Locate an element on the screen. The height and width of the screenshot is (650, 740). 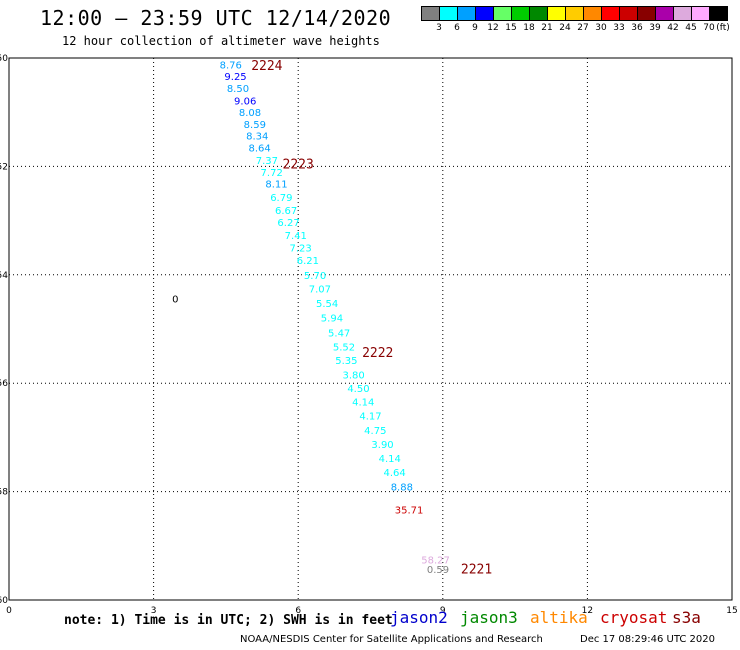
y-tick-label: -56 is located at coordinates (4, 384).